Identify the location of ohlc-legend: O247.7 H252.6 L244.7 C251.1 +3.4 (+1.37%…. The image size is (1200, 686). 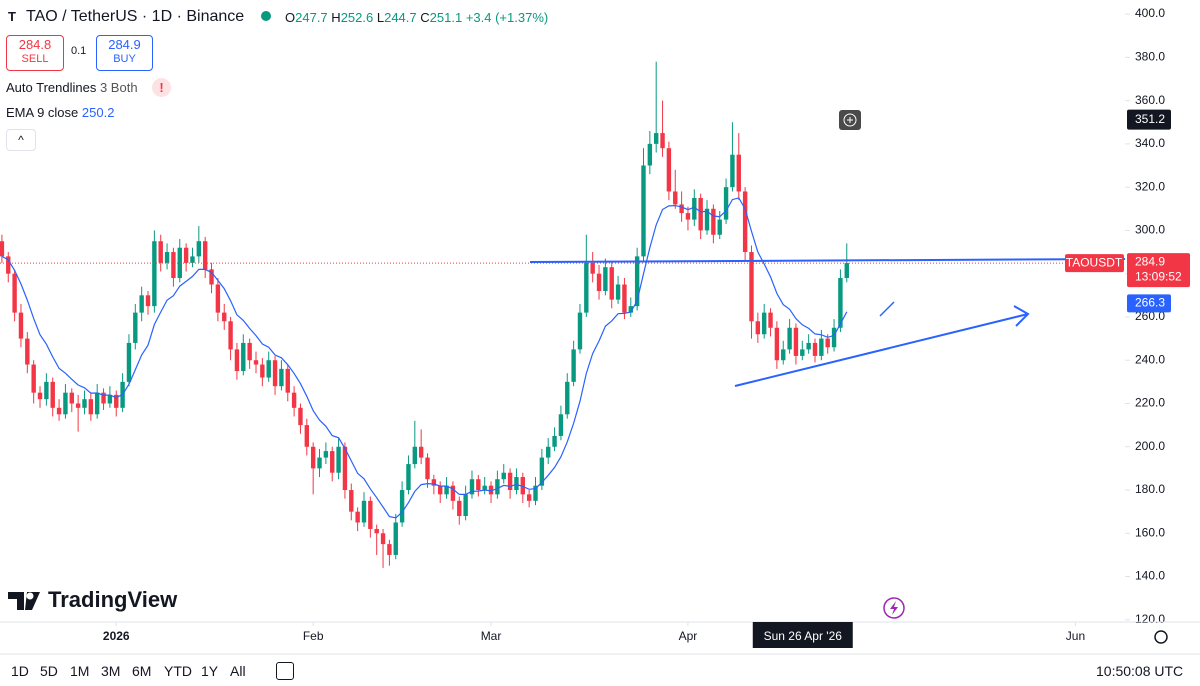
(416, 17).